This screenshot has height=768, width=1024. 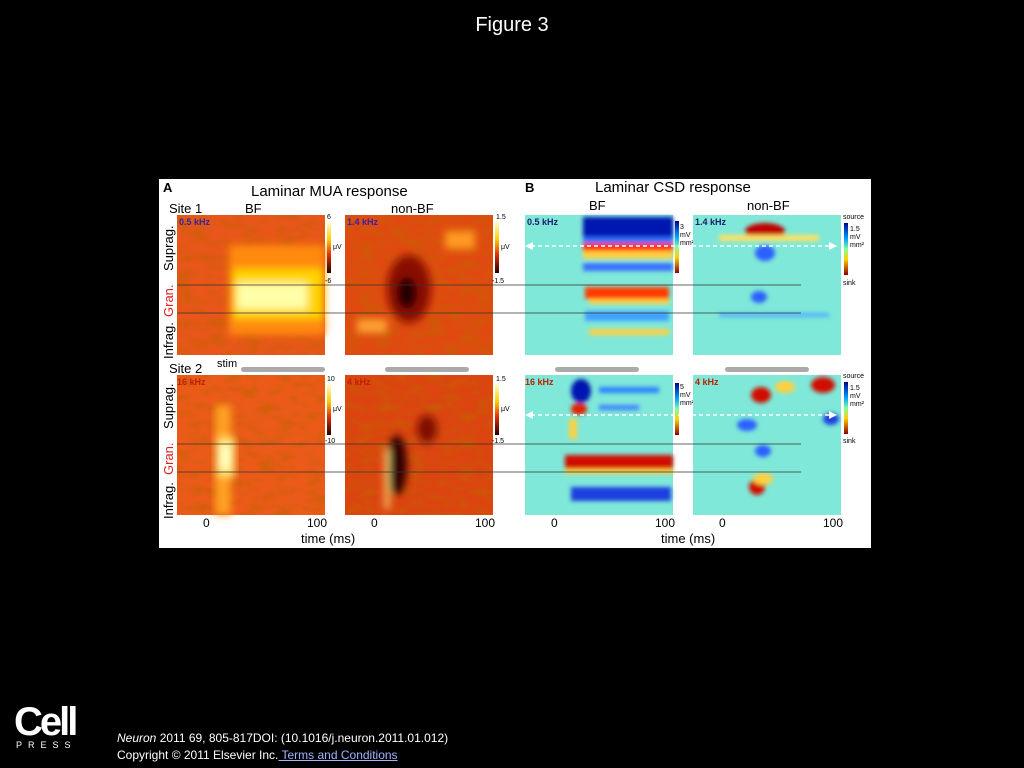 What do you see at coordinates (768, 205) in the screenshot?
I see `panel-b-nonbf-heading: non-BF` at bounding box center [768, 205].